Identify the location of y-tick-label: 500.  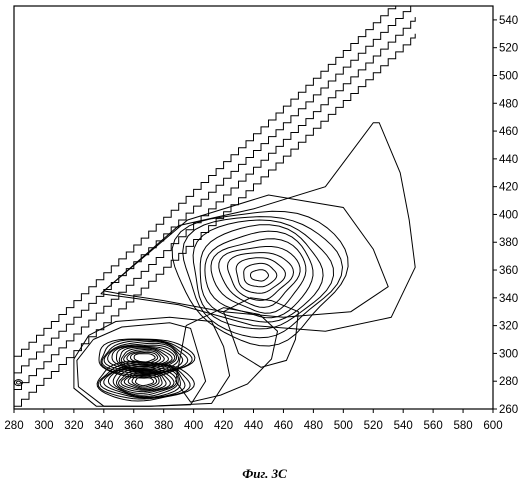
(508, 76).